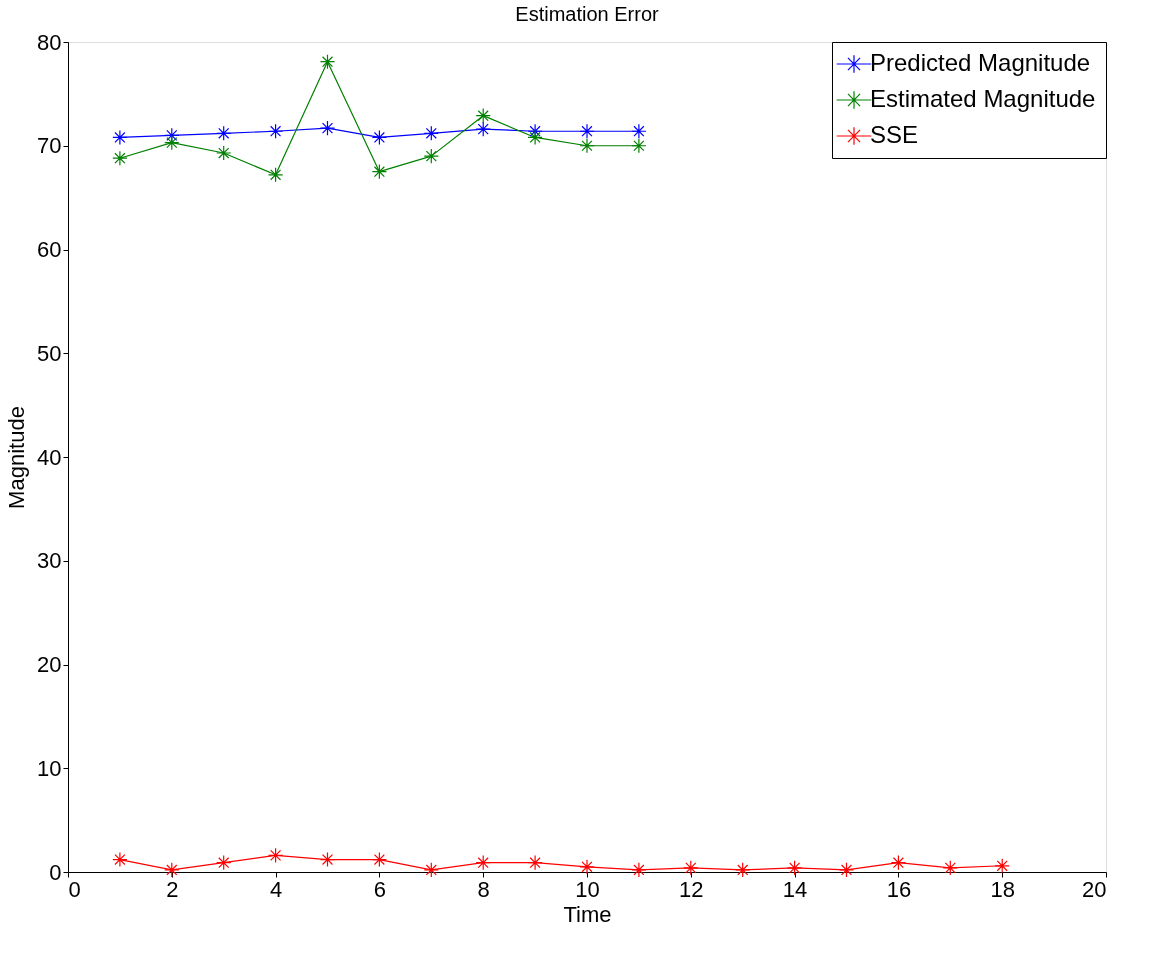 This screenshot has width=1172, height=966. Describe the element at coordinates (172, 889) in the screenshot. I see `x-tick-label: 2` at that location.